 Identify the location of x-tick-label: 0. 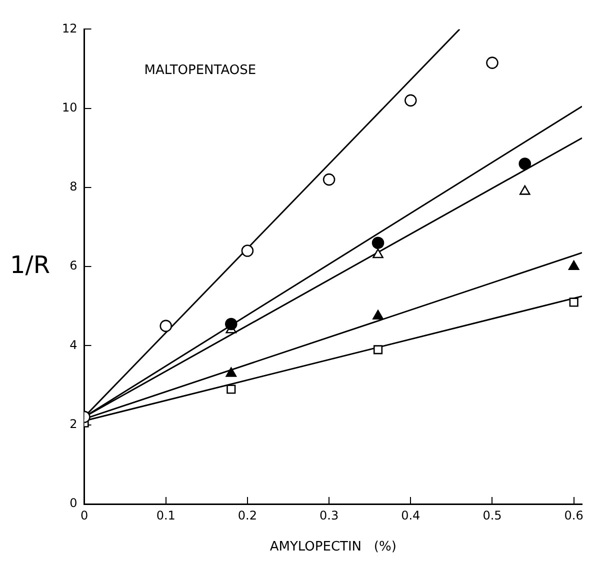
(84, 515).